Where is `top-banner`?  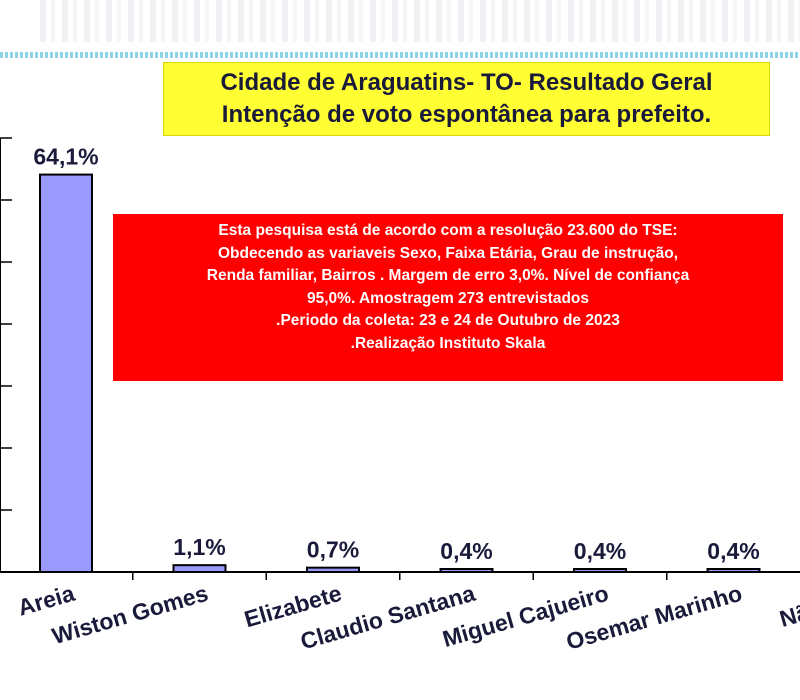 top-banner is located at coordinates (400, 23).